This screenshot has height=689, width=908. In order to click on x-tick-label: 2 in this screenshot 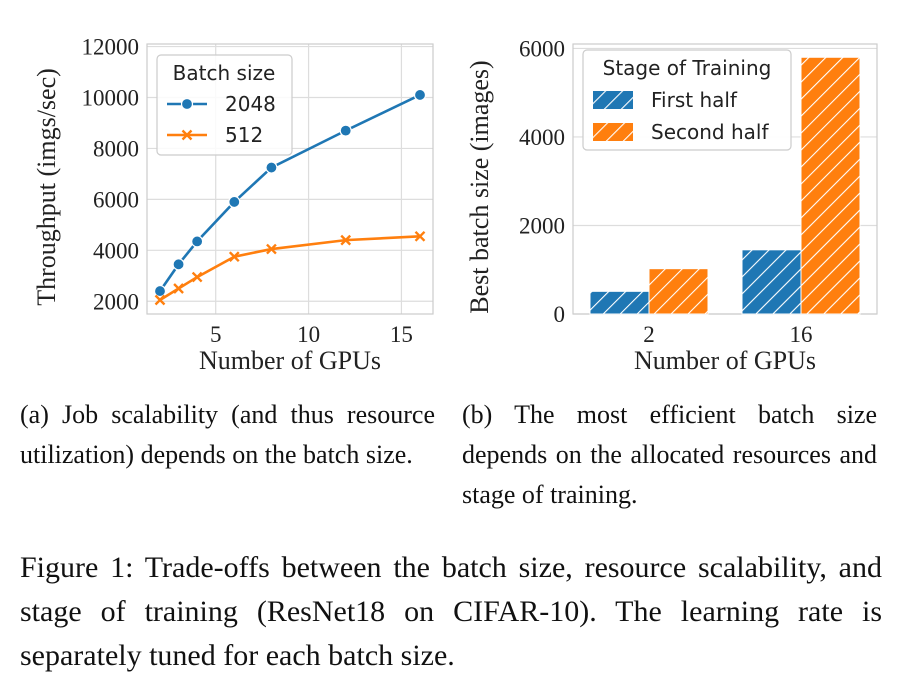, I will do `click(649, 334)`.